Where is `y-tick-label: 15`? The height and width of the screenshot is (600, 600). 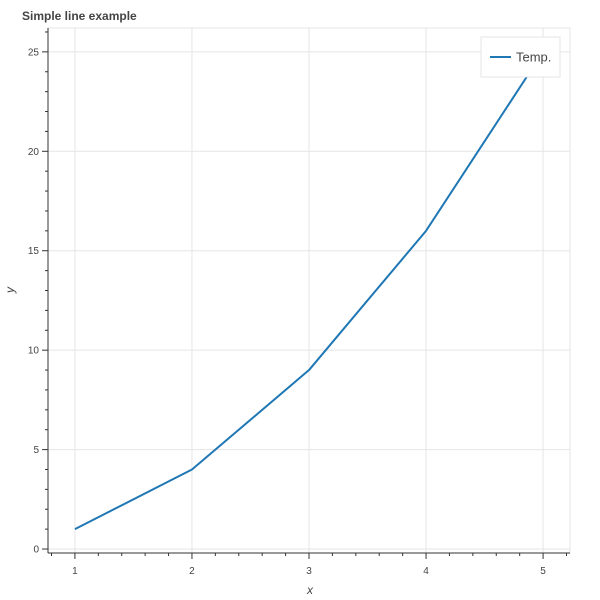
y-tick-label: 15 is located at coordinates (34, 251).